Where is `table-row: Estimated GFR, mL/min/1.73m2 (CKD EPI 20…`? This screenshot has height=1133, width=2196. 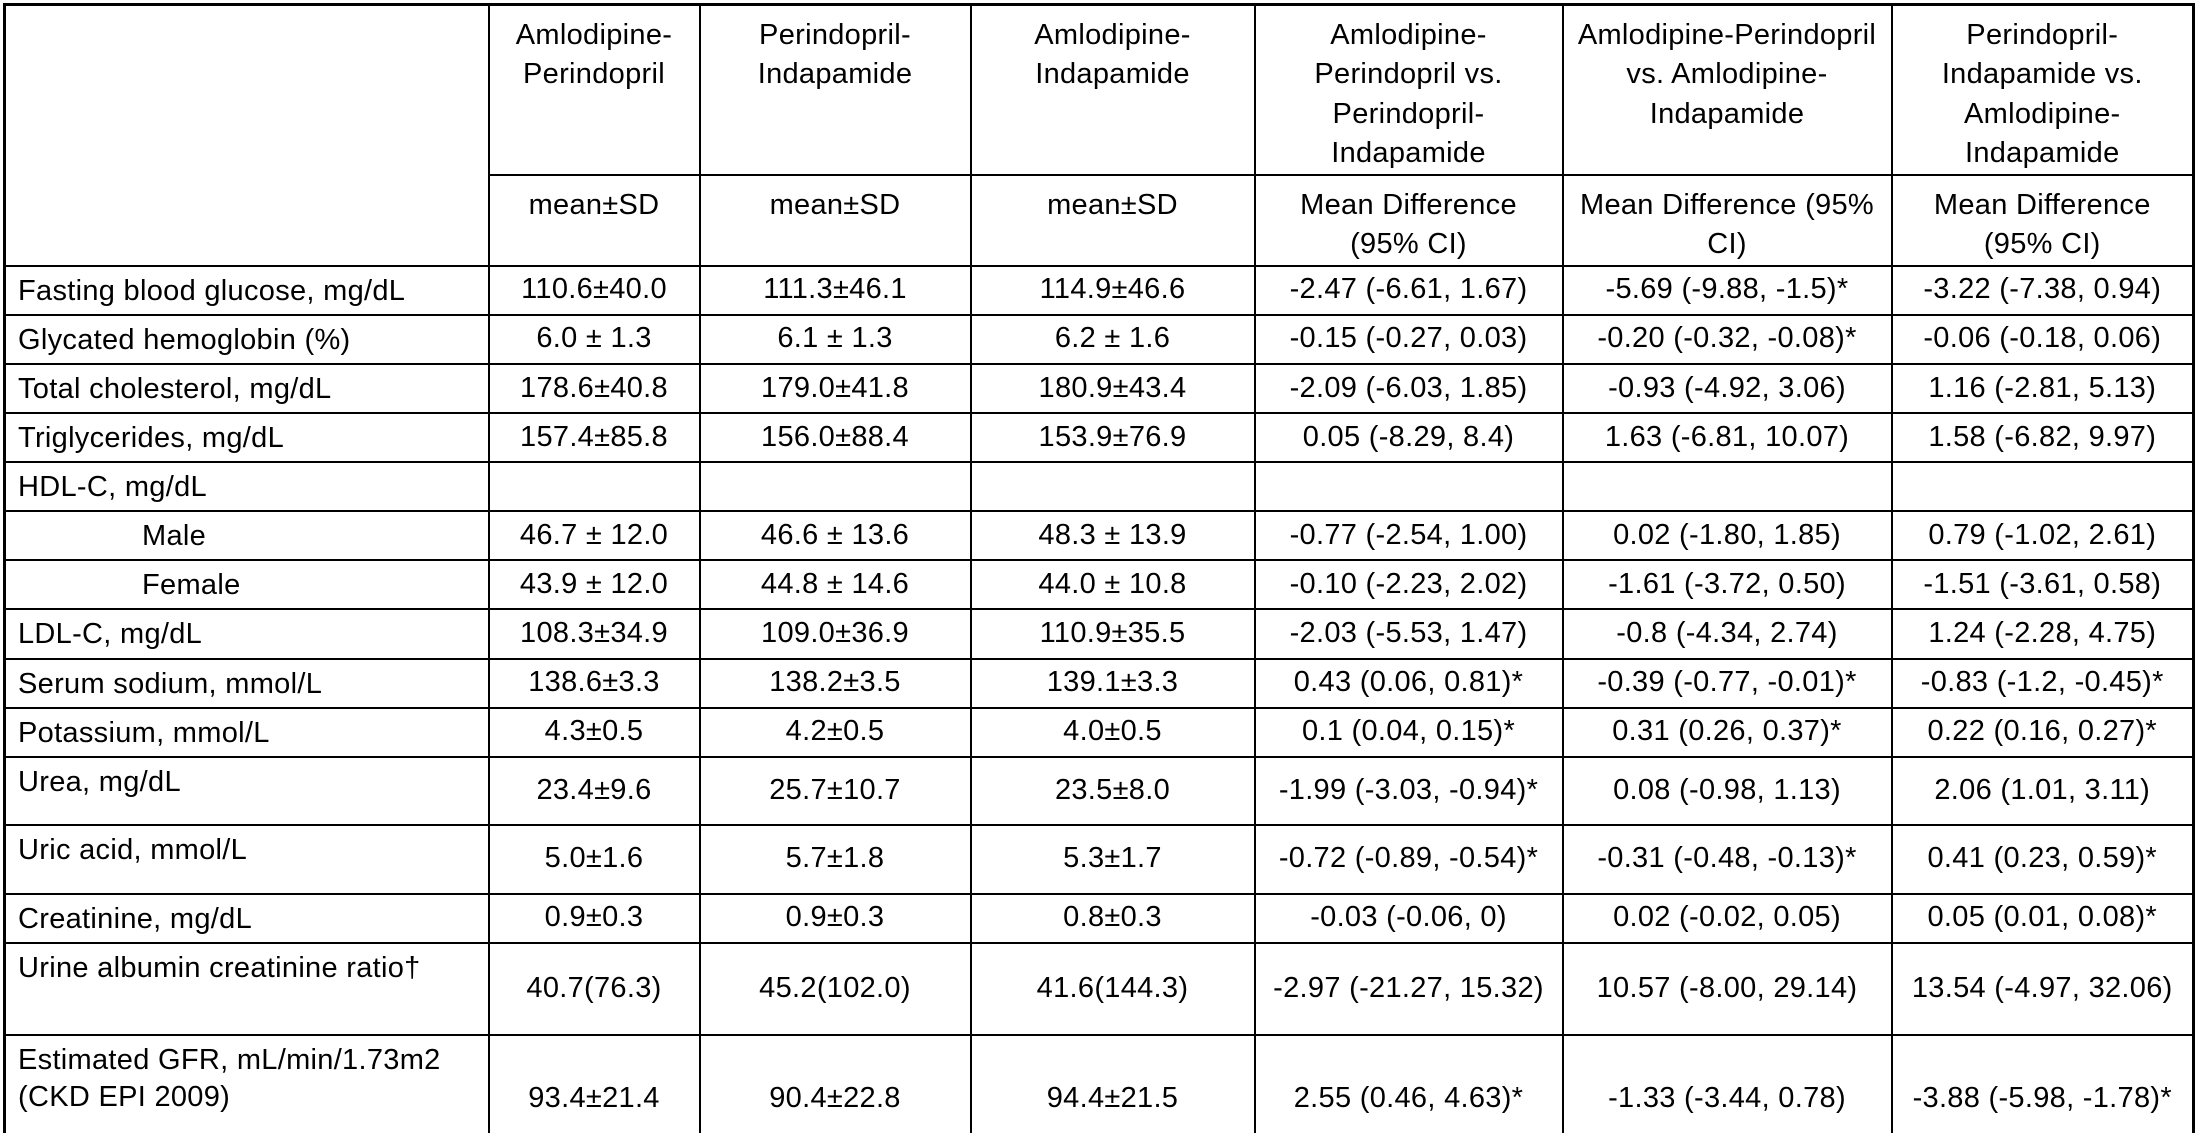 table-row: Estimated GFR, mL/min/1.73m2 (CKD EPI 20… is located at coordinates (1099, 1083).